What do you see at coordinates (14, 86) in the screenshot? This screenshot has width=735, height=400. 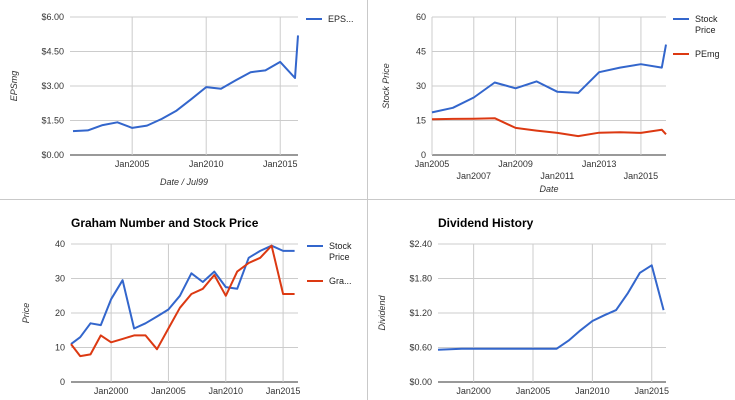 I see `y-axis-title: EPSmg` at bounding box center [14, 86].